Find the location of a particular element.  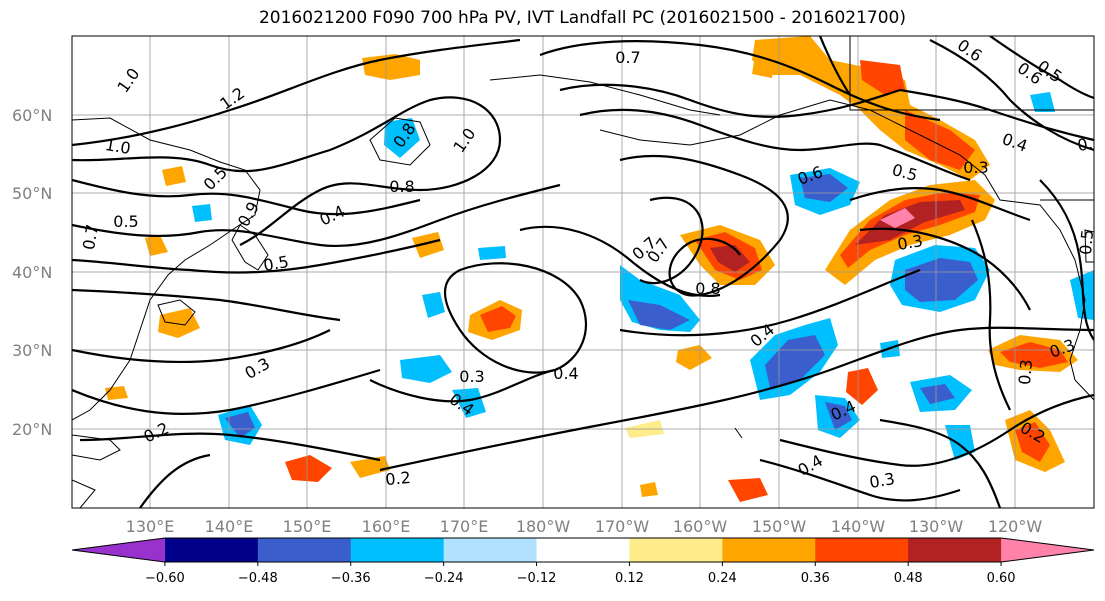

lat-label-20n: 20°N is located at coordinates (32, 429).